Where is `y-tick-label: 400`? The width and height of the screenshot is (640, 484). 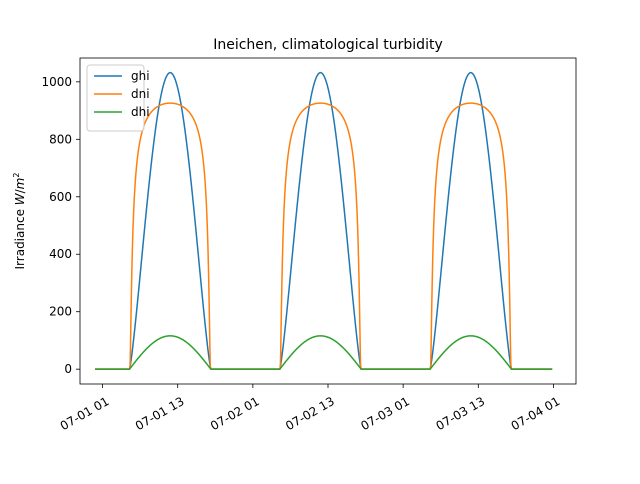
y-tick-label: 400 is located at coordinates (60, 254).